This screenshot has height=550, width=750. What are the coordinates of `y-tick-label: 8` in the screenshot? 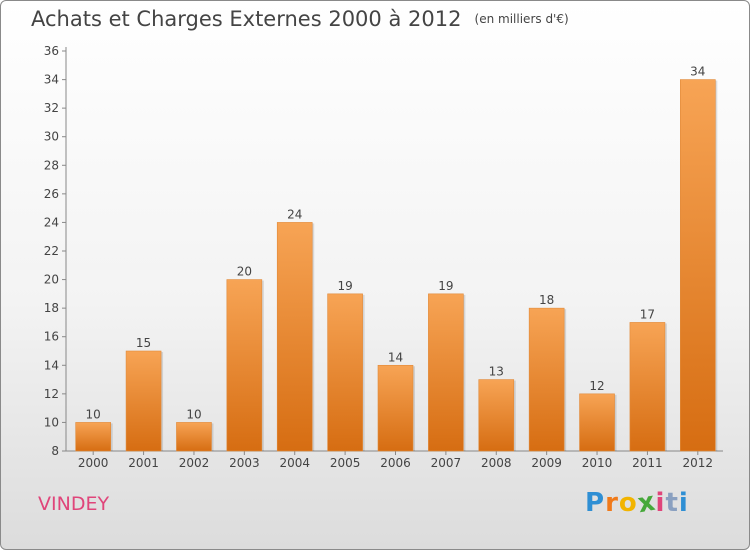 It's located at (55, 451).